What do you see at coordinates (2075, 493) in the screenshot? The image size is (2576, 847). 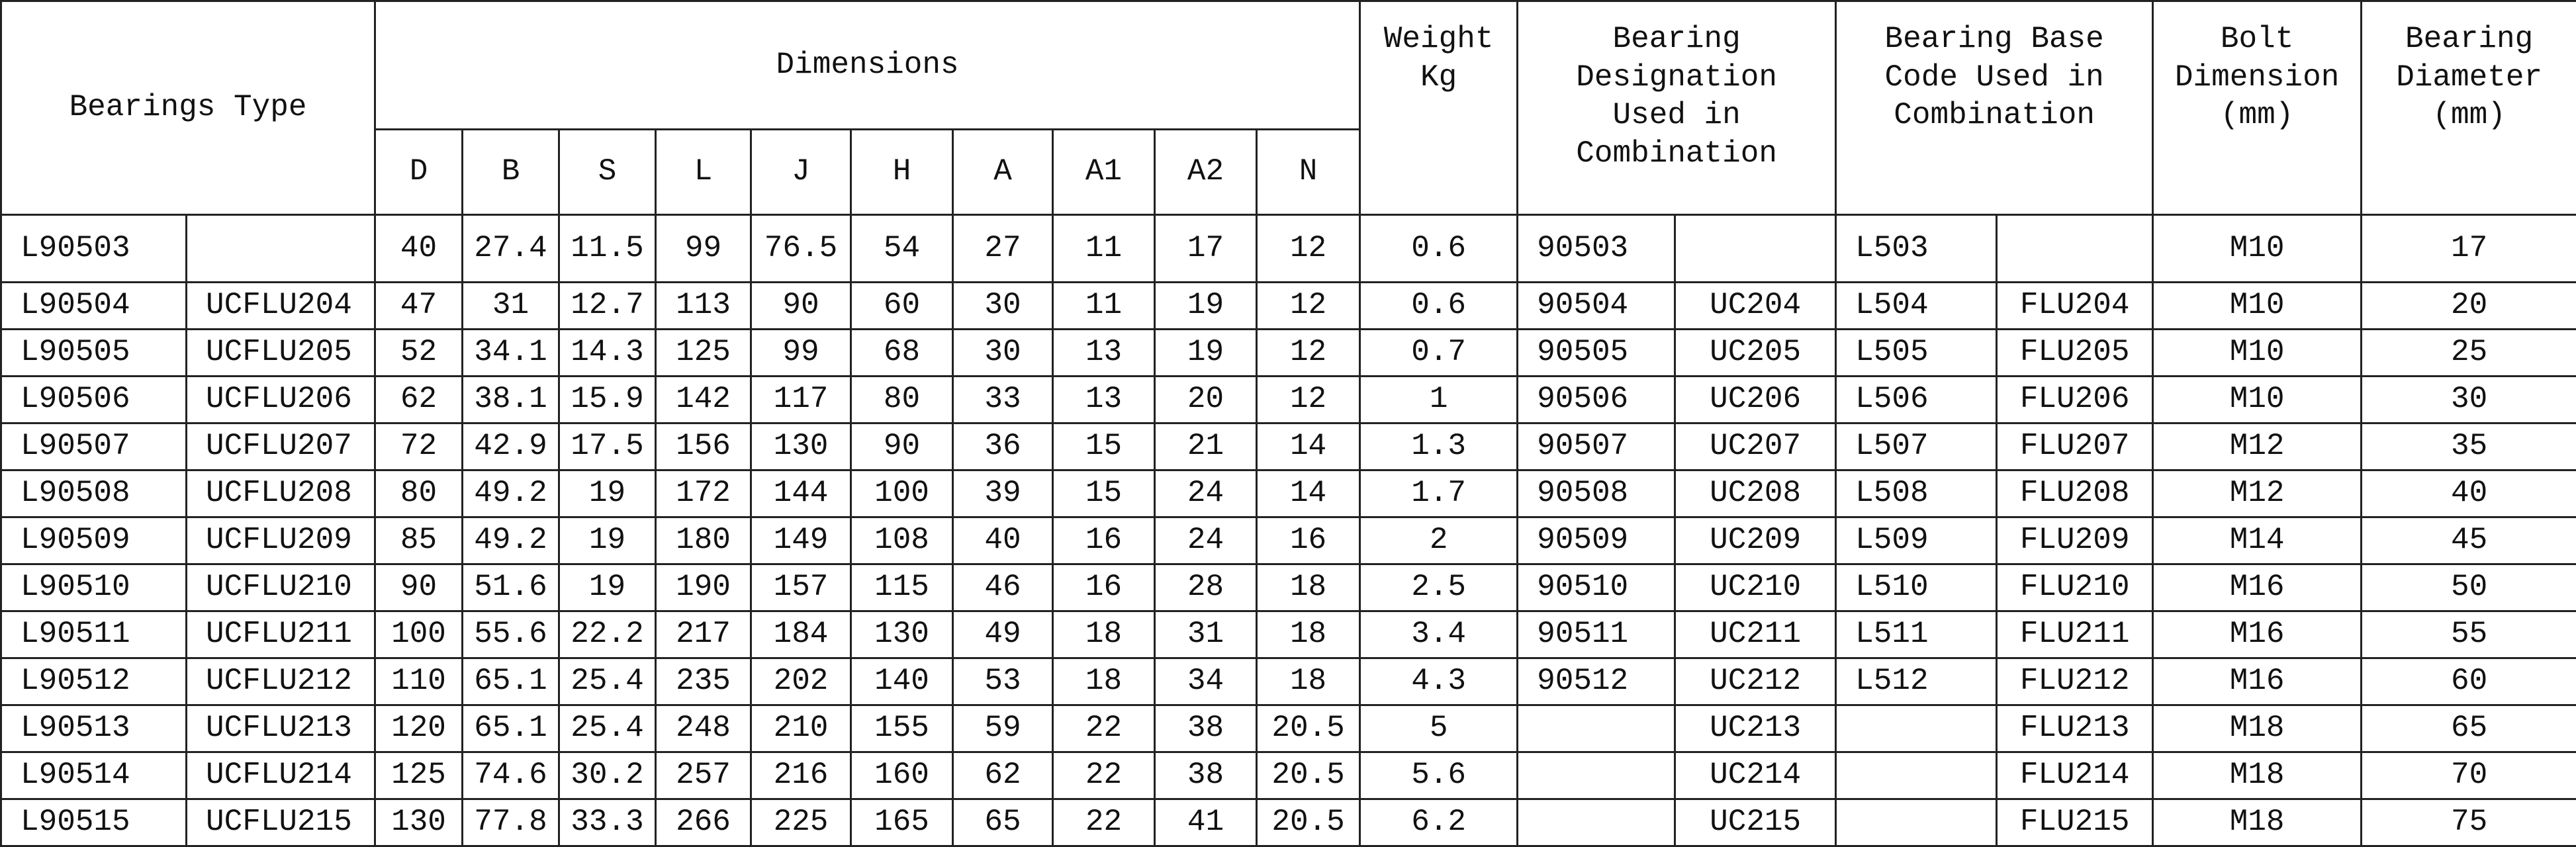 I see `table-cell: FLU208` at bounding box center [2075, 493].